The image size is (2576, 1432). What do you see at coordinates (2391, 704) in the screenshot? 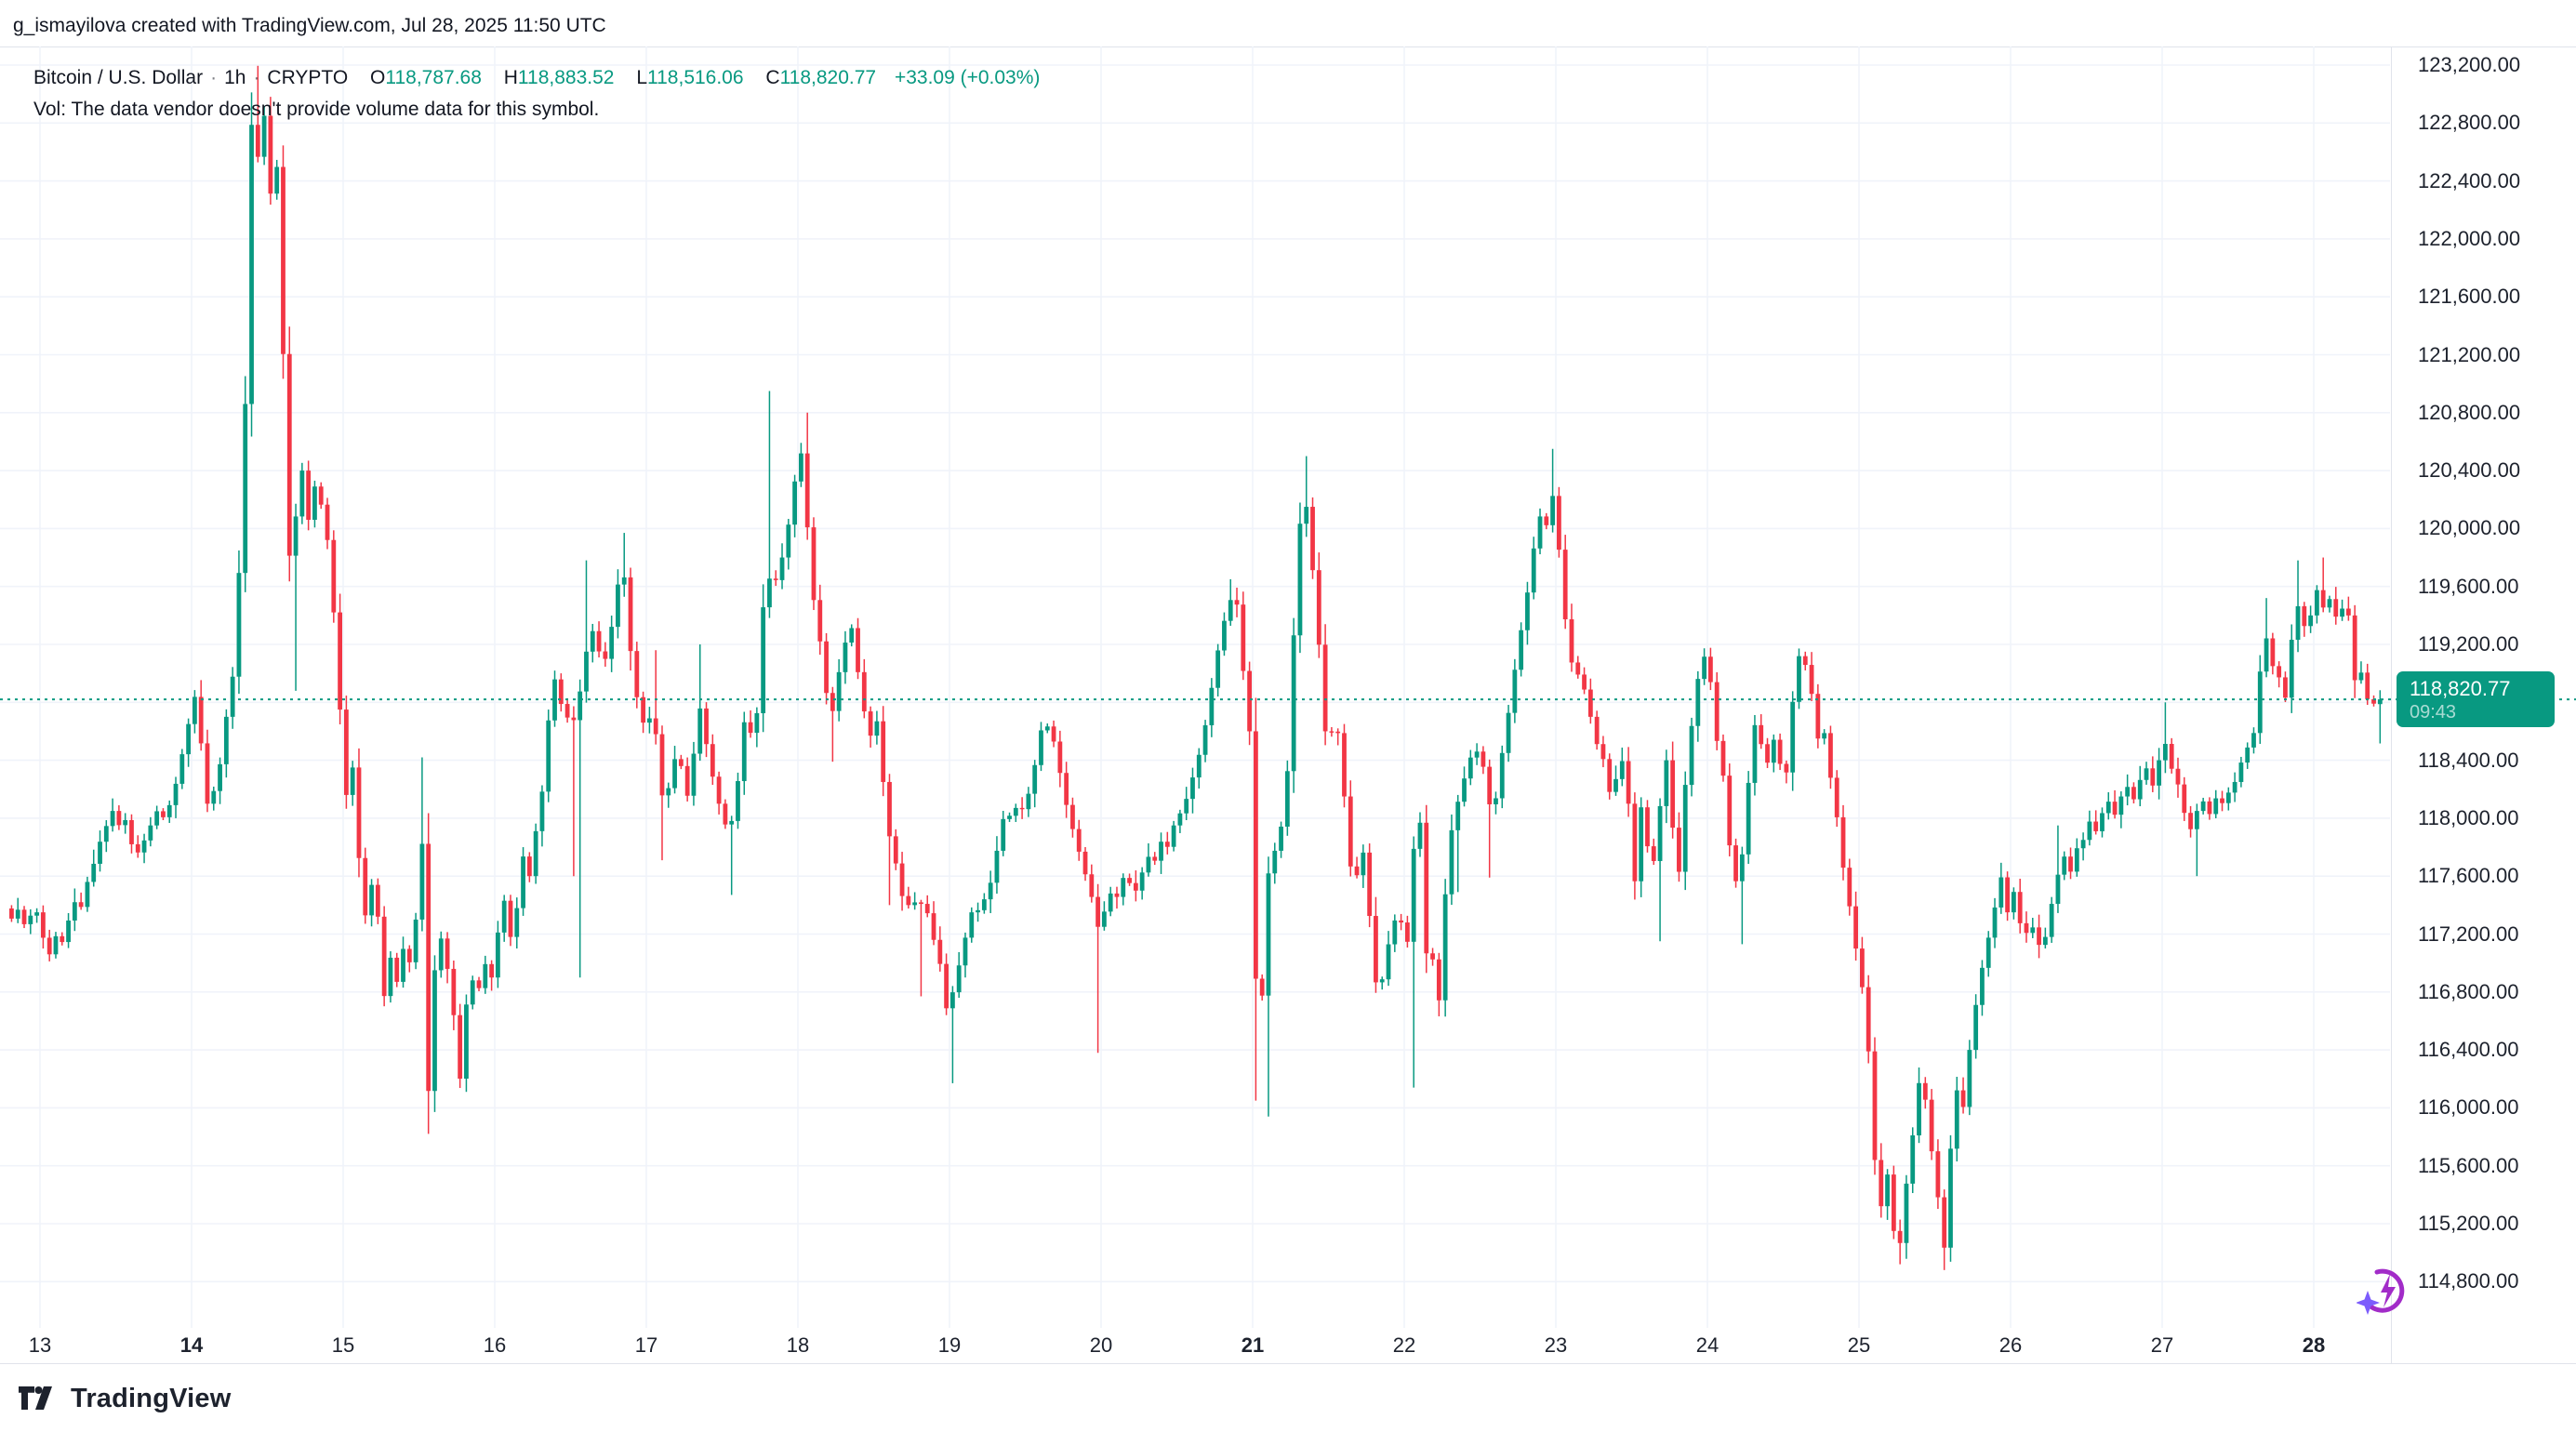
I see `price-axis-separator` at bounding box center [2391, 704].